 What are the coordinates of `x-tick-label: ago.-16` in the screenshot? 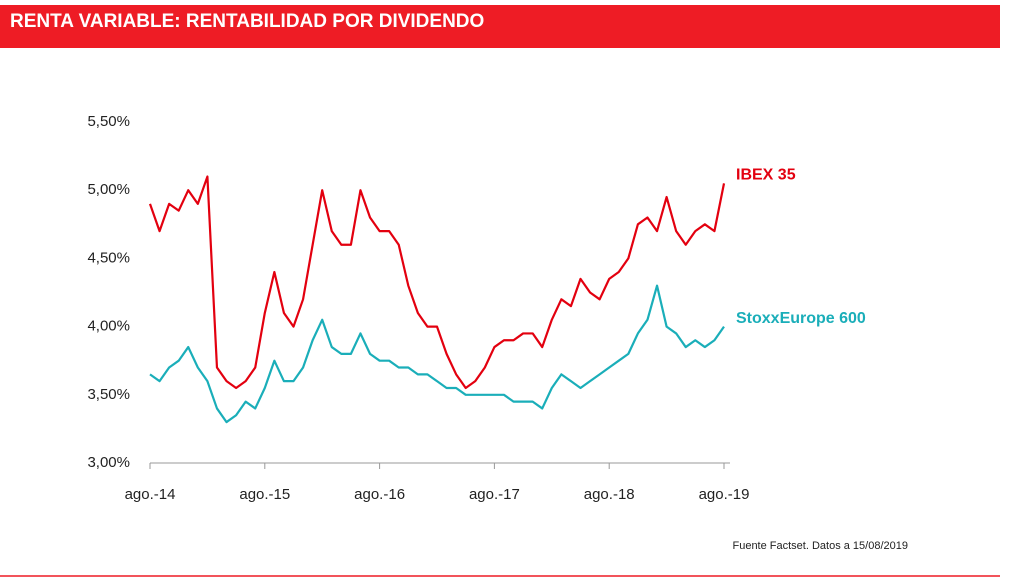 It's located at (379, 494).